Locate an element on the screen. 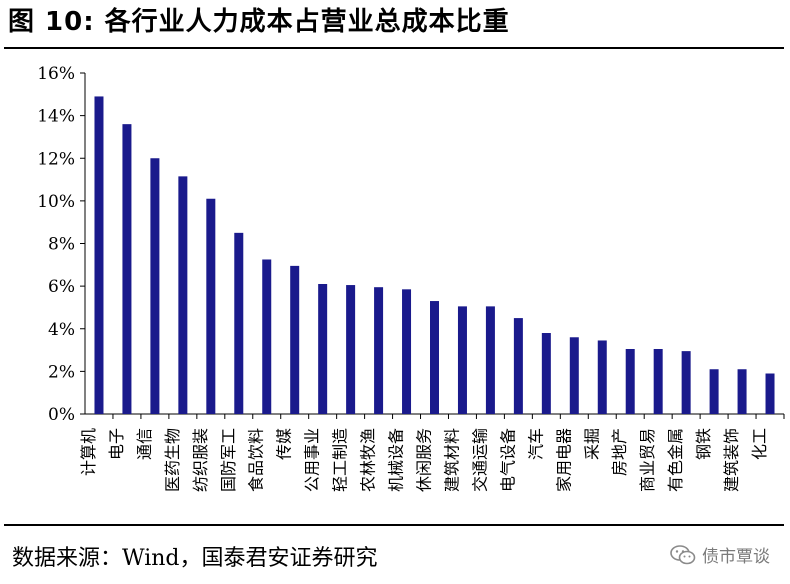 Image resolution: width=790 pixels, height=584 pixels. x-tick-label: 休闲服务 is located at coordinates (424, 460).